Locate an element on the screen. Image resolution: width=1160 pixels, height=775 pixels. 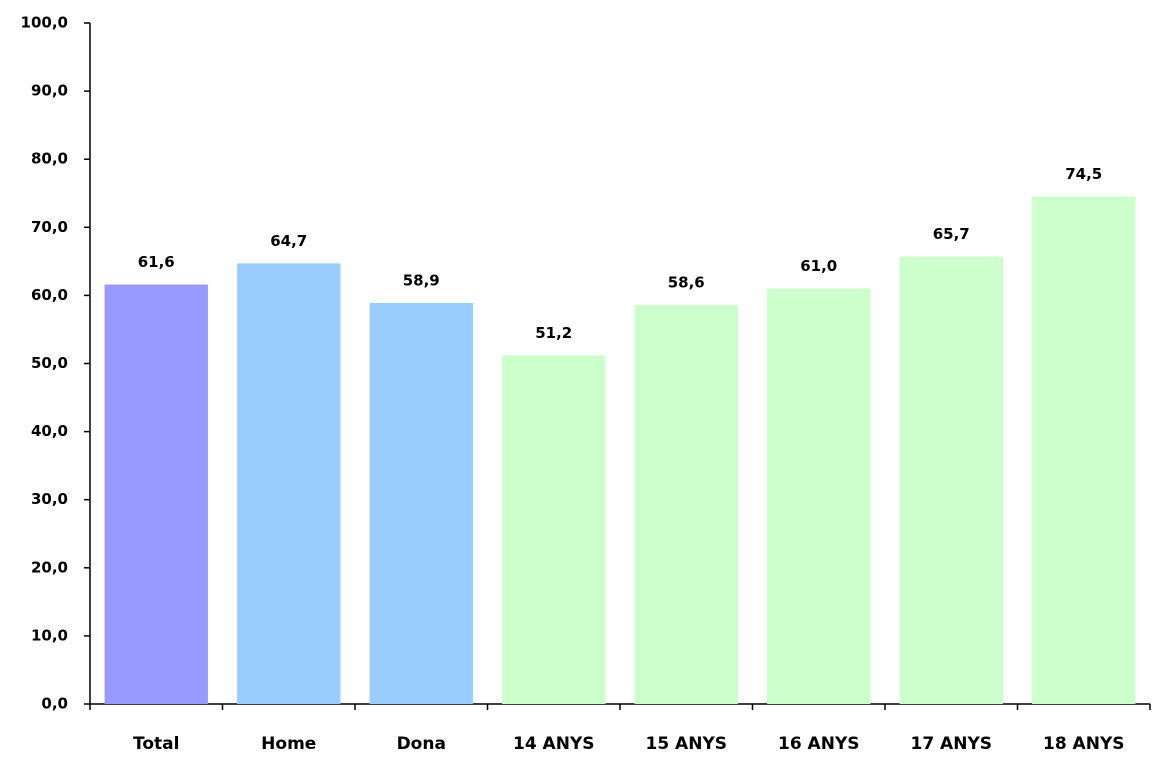
y-tick-label: 50,0 is located at coordinates (49, 363).